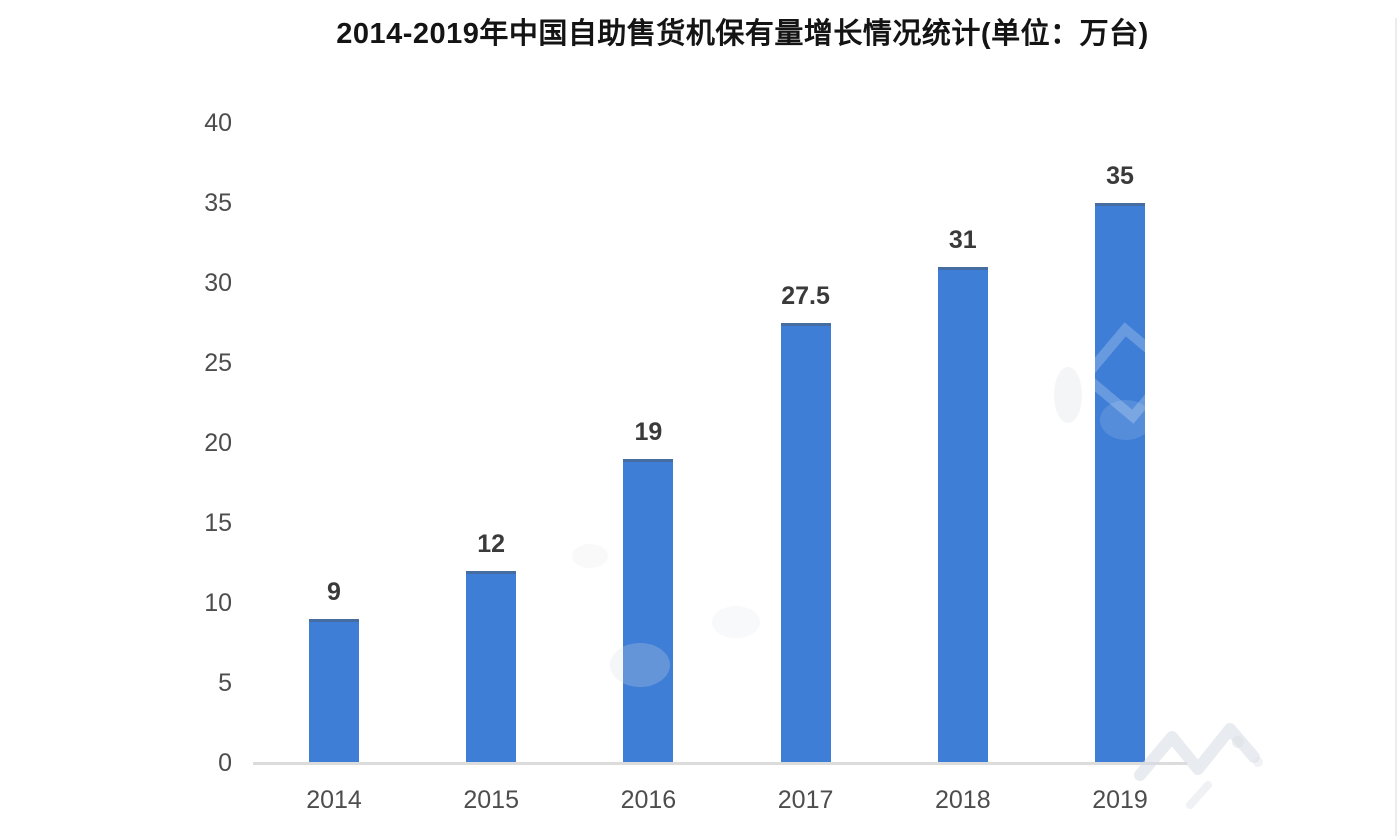 The width and height of the screenshot is (1400, 836). What do you see at coordinates (218, 283) in the screenshot?
I see `y-tick-label: 30` at bounding box center [218, 283].